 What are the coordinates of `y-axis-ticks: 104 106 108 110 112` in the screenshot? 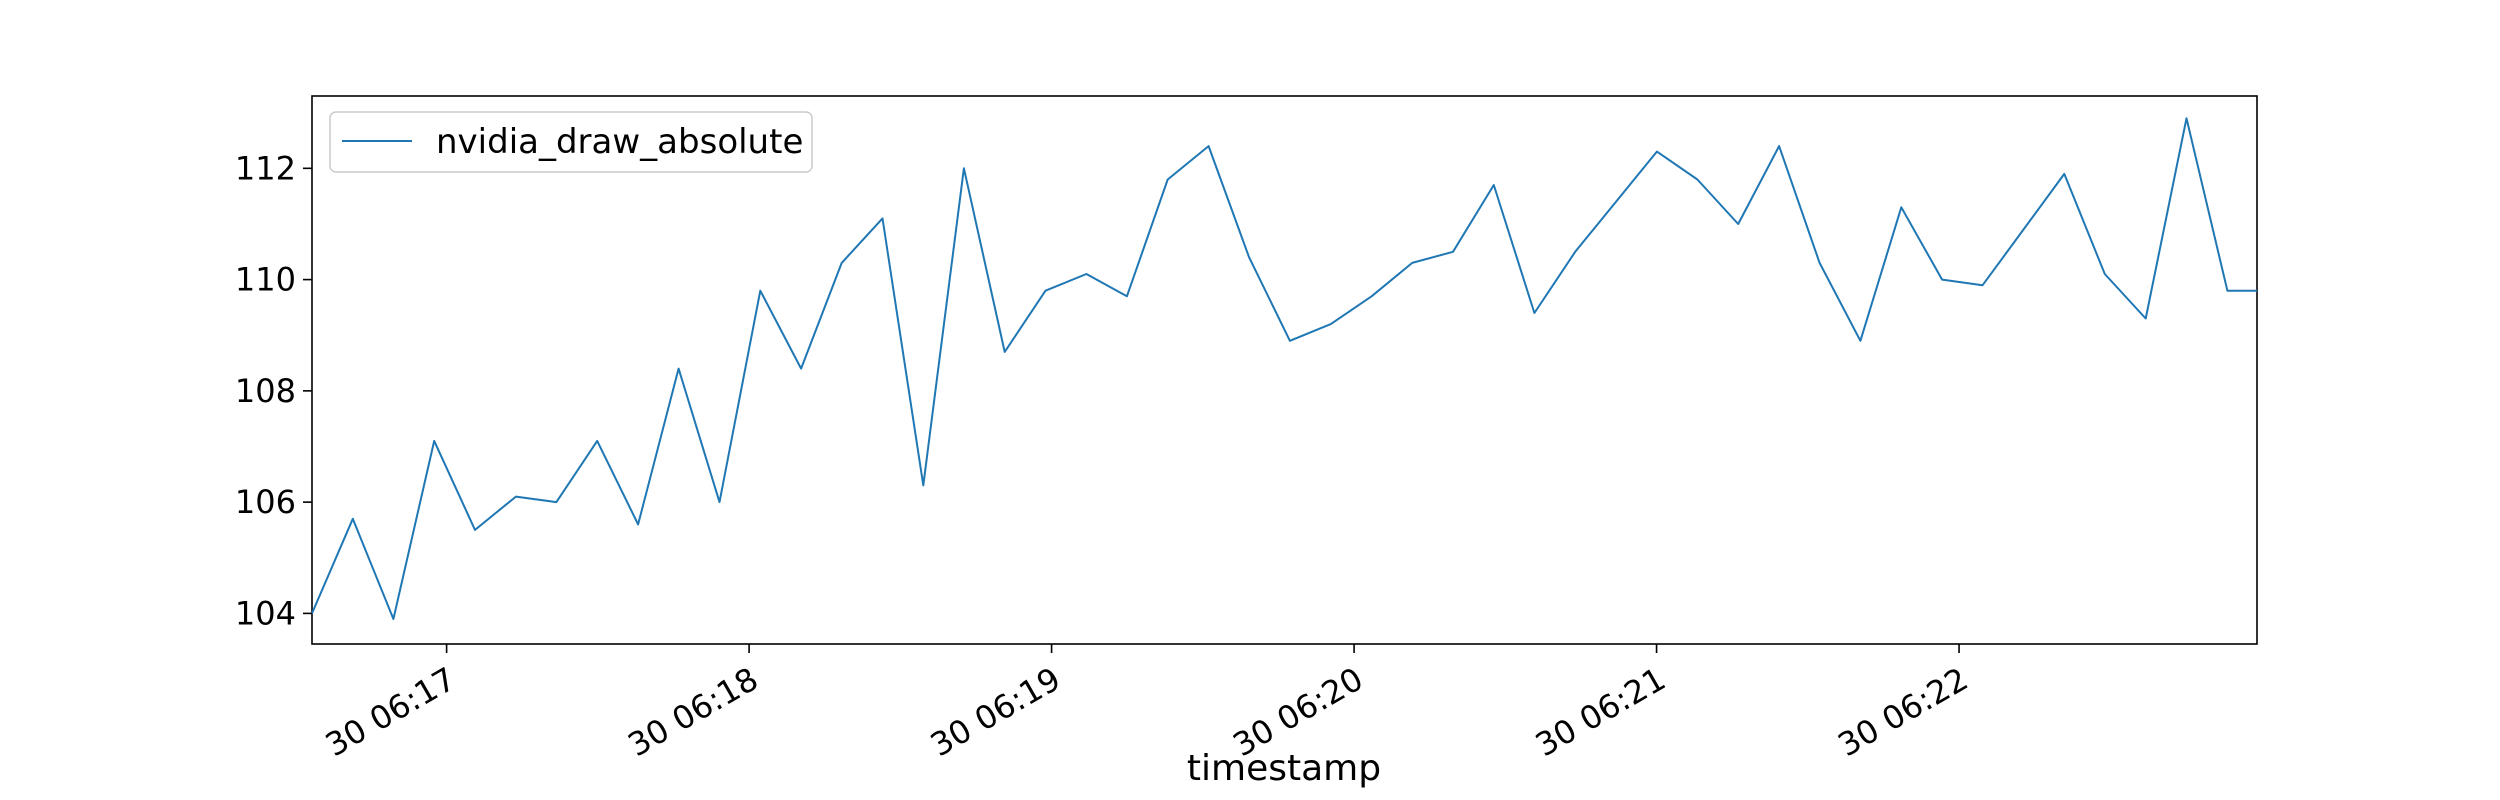 It's located at (273, 390).